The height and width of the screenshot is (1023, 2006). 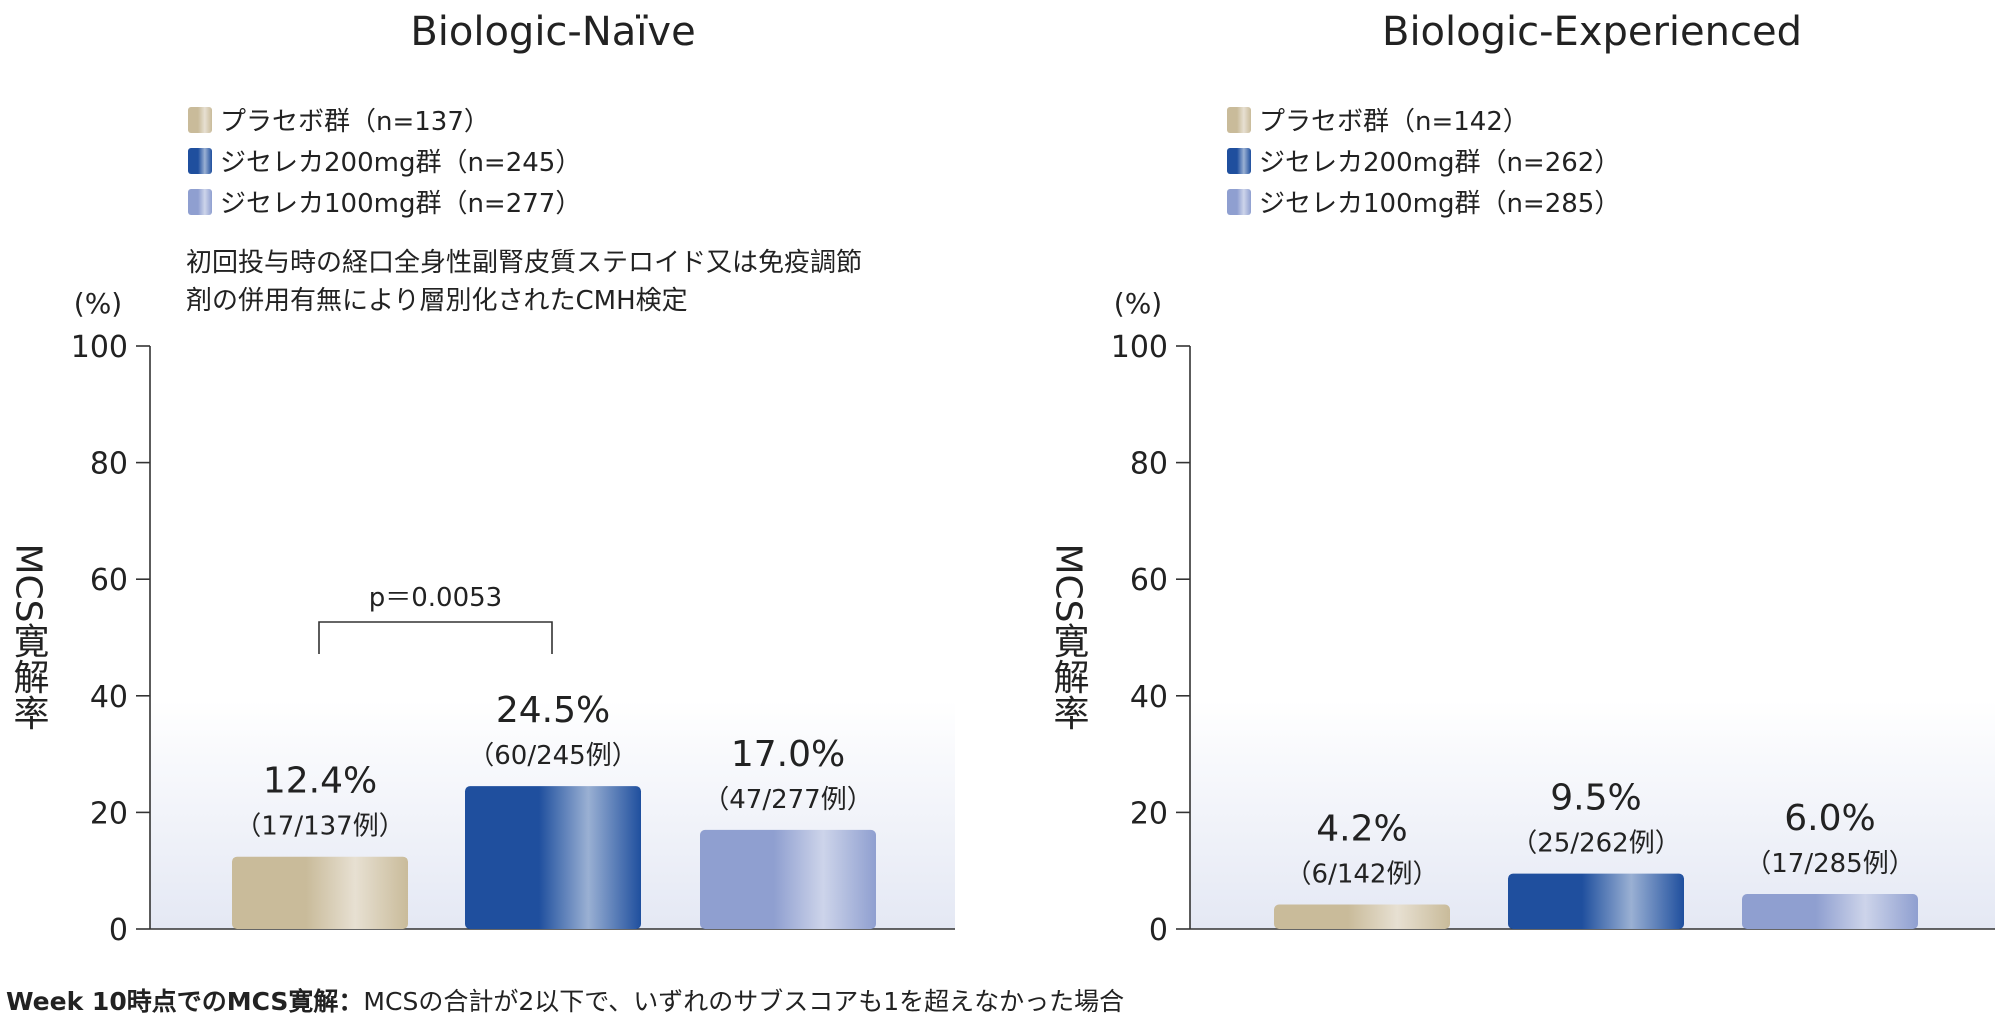 I want to click on test-note-line: 初回投与時の経口全身性副腎皮質ステロイド又は免疫調節, so click(x=524, y=263).